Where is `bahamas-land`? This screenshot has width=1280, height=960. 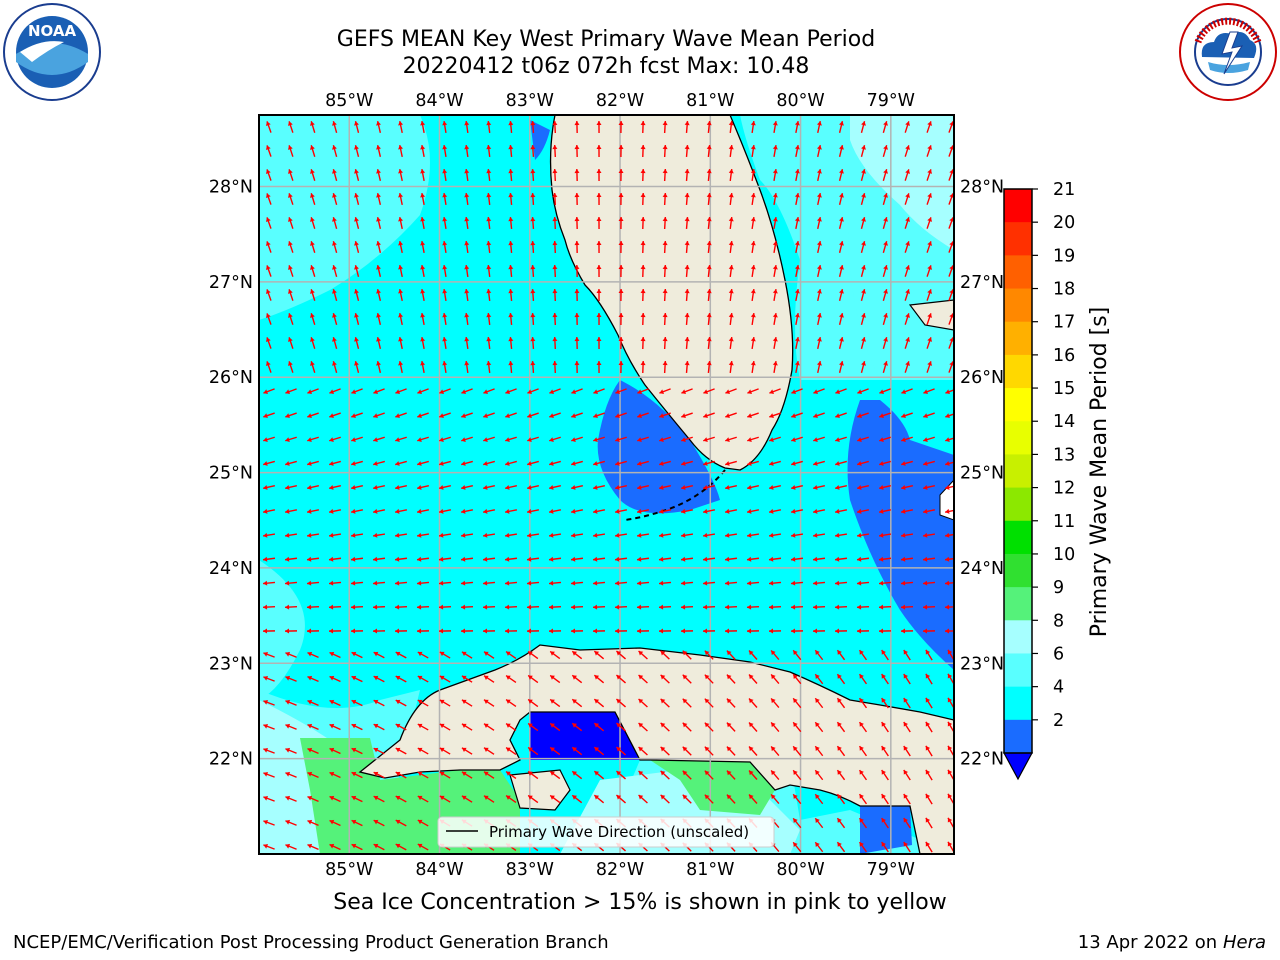 bahamas-land is located at coordinates (931, 315).